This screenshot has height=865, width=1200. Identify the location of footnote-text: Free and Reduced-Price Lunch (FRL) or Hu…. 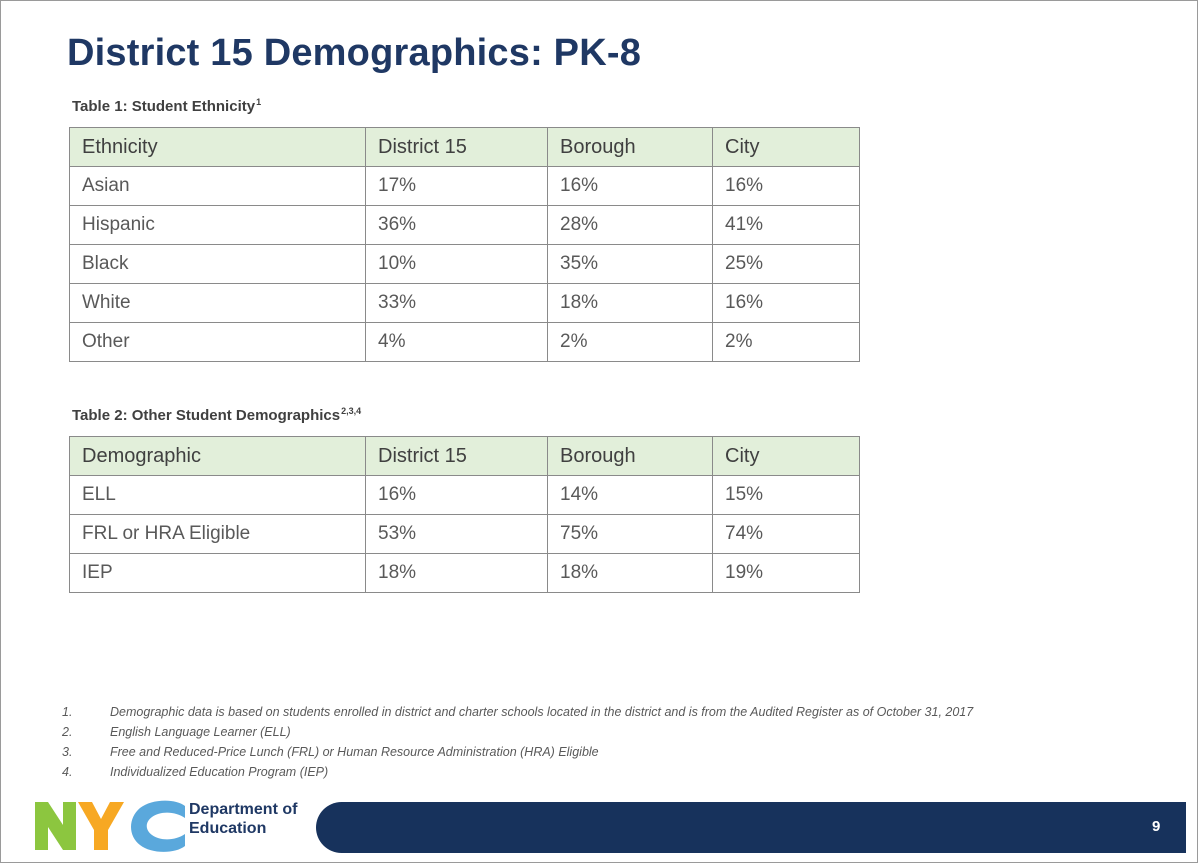
(354, 752).